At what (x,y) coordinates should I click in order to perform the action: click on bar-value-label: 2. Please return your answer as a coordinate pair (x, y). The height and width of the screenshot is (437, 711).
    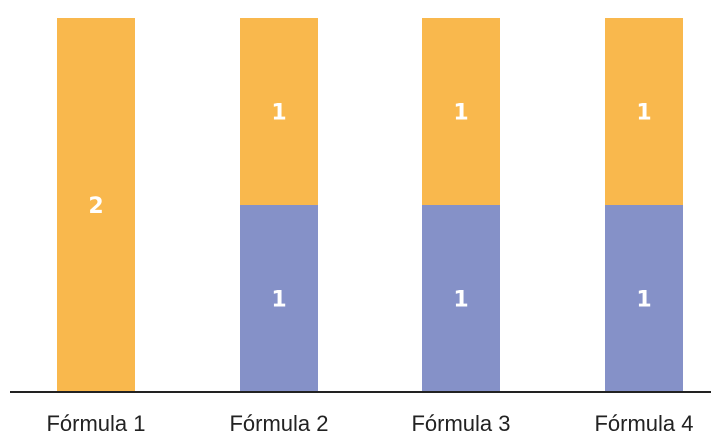
    Looking at the image, I should click on (95, 206).